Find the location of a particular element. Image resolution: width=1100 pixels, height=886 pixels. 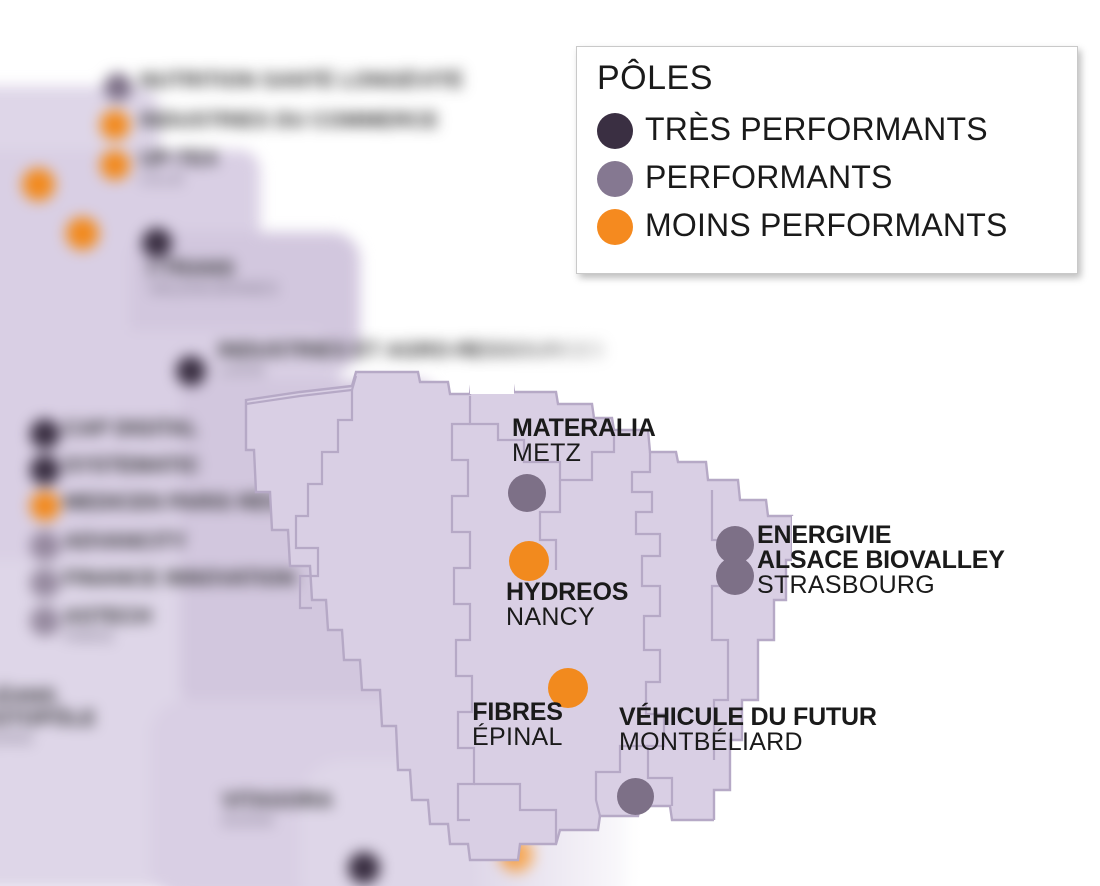

legend-label-moins-performants: MOINS PERFORMANTS is located at coordinates (826, 225).